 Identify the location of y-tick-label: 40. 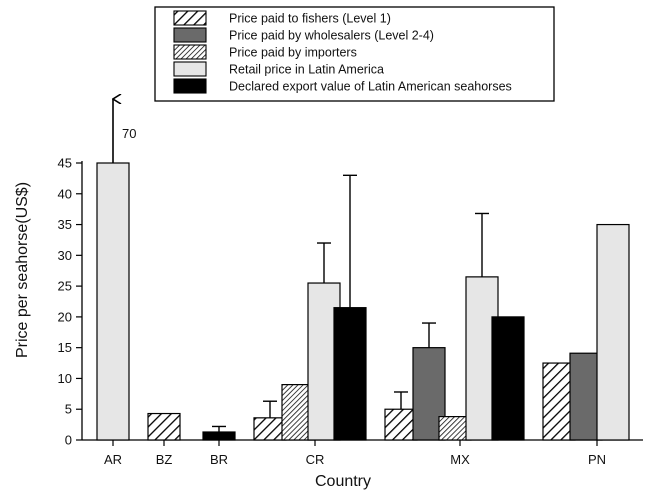
(65, 193).